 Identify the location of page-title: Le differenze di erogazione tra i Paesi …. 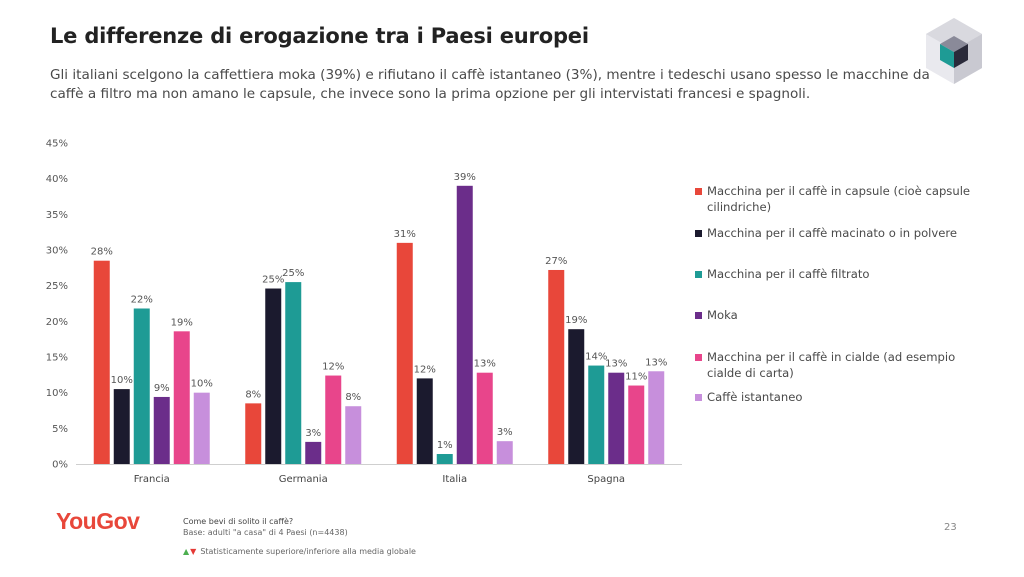
(319, 36).